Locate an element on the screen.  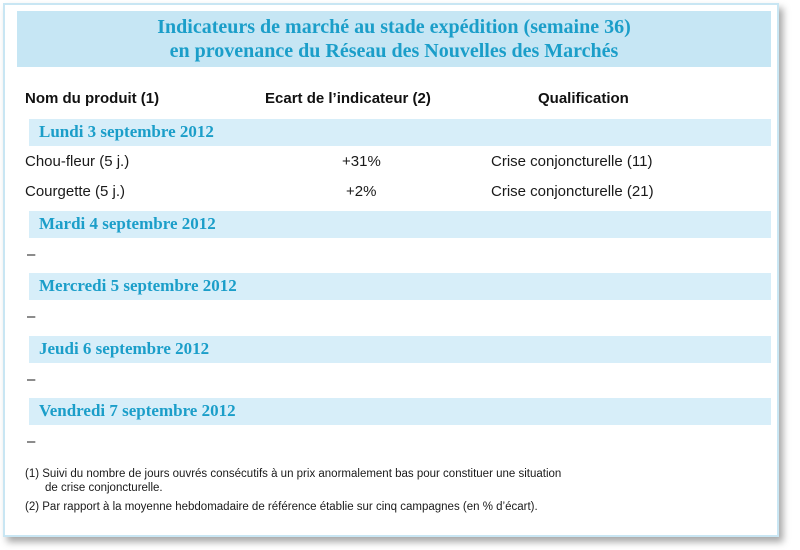
day-header-monday: Lundi 3 septembre 2012 is located at coordinates (400, 132).